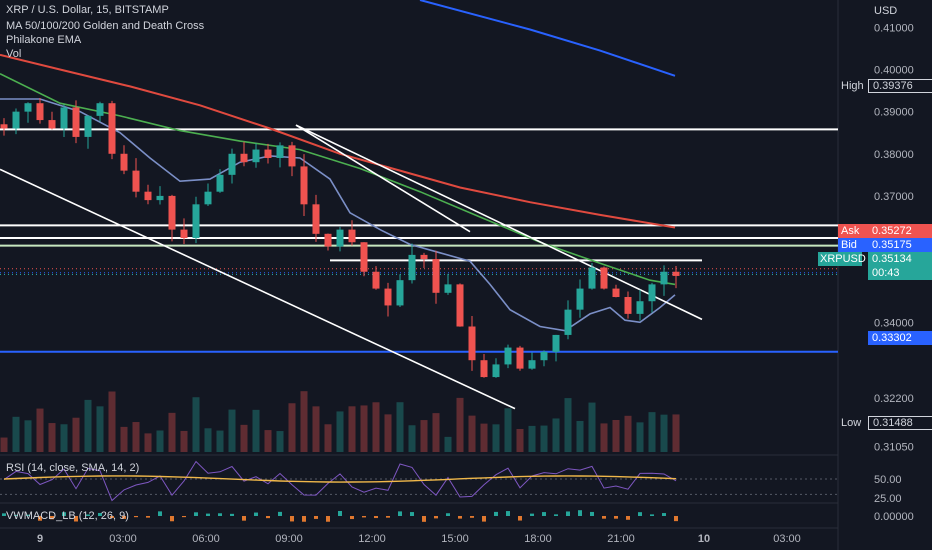  I want to click on rsi-legend: RSI (14, close, SMA, 14, 2), so click(73, 468).